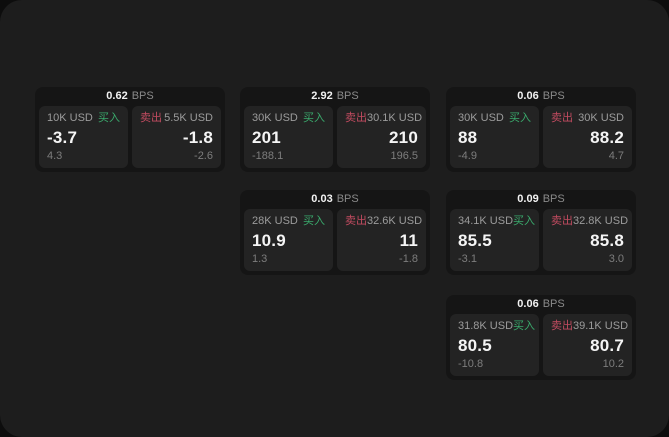 This screenshot has width=669, height=437. I want to click on buy-sub-value: -3.1, so click(467, 259).